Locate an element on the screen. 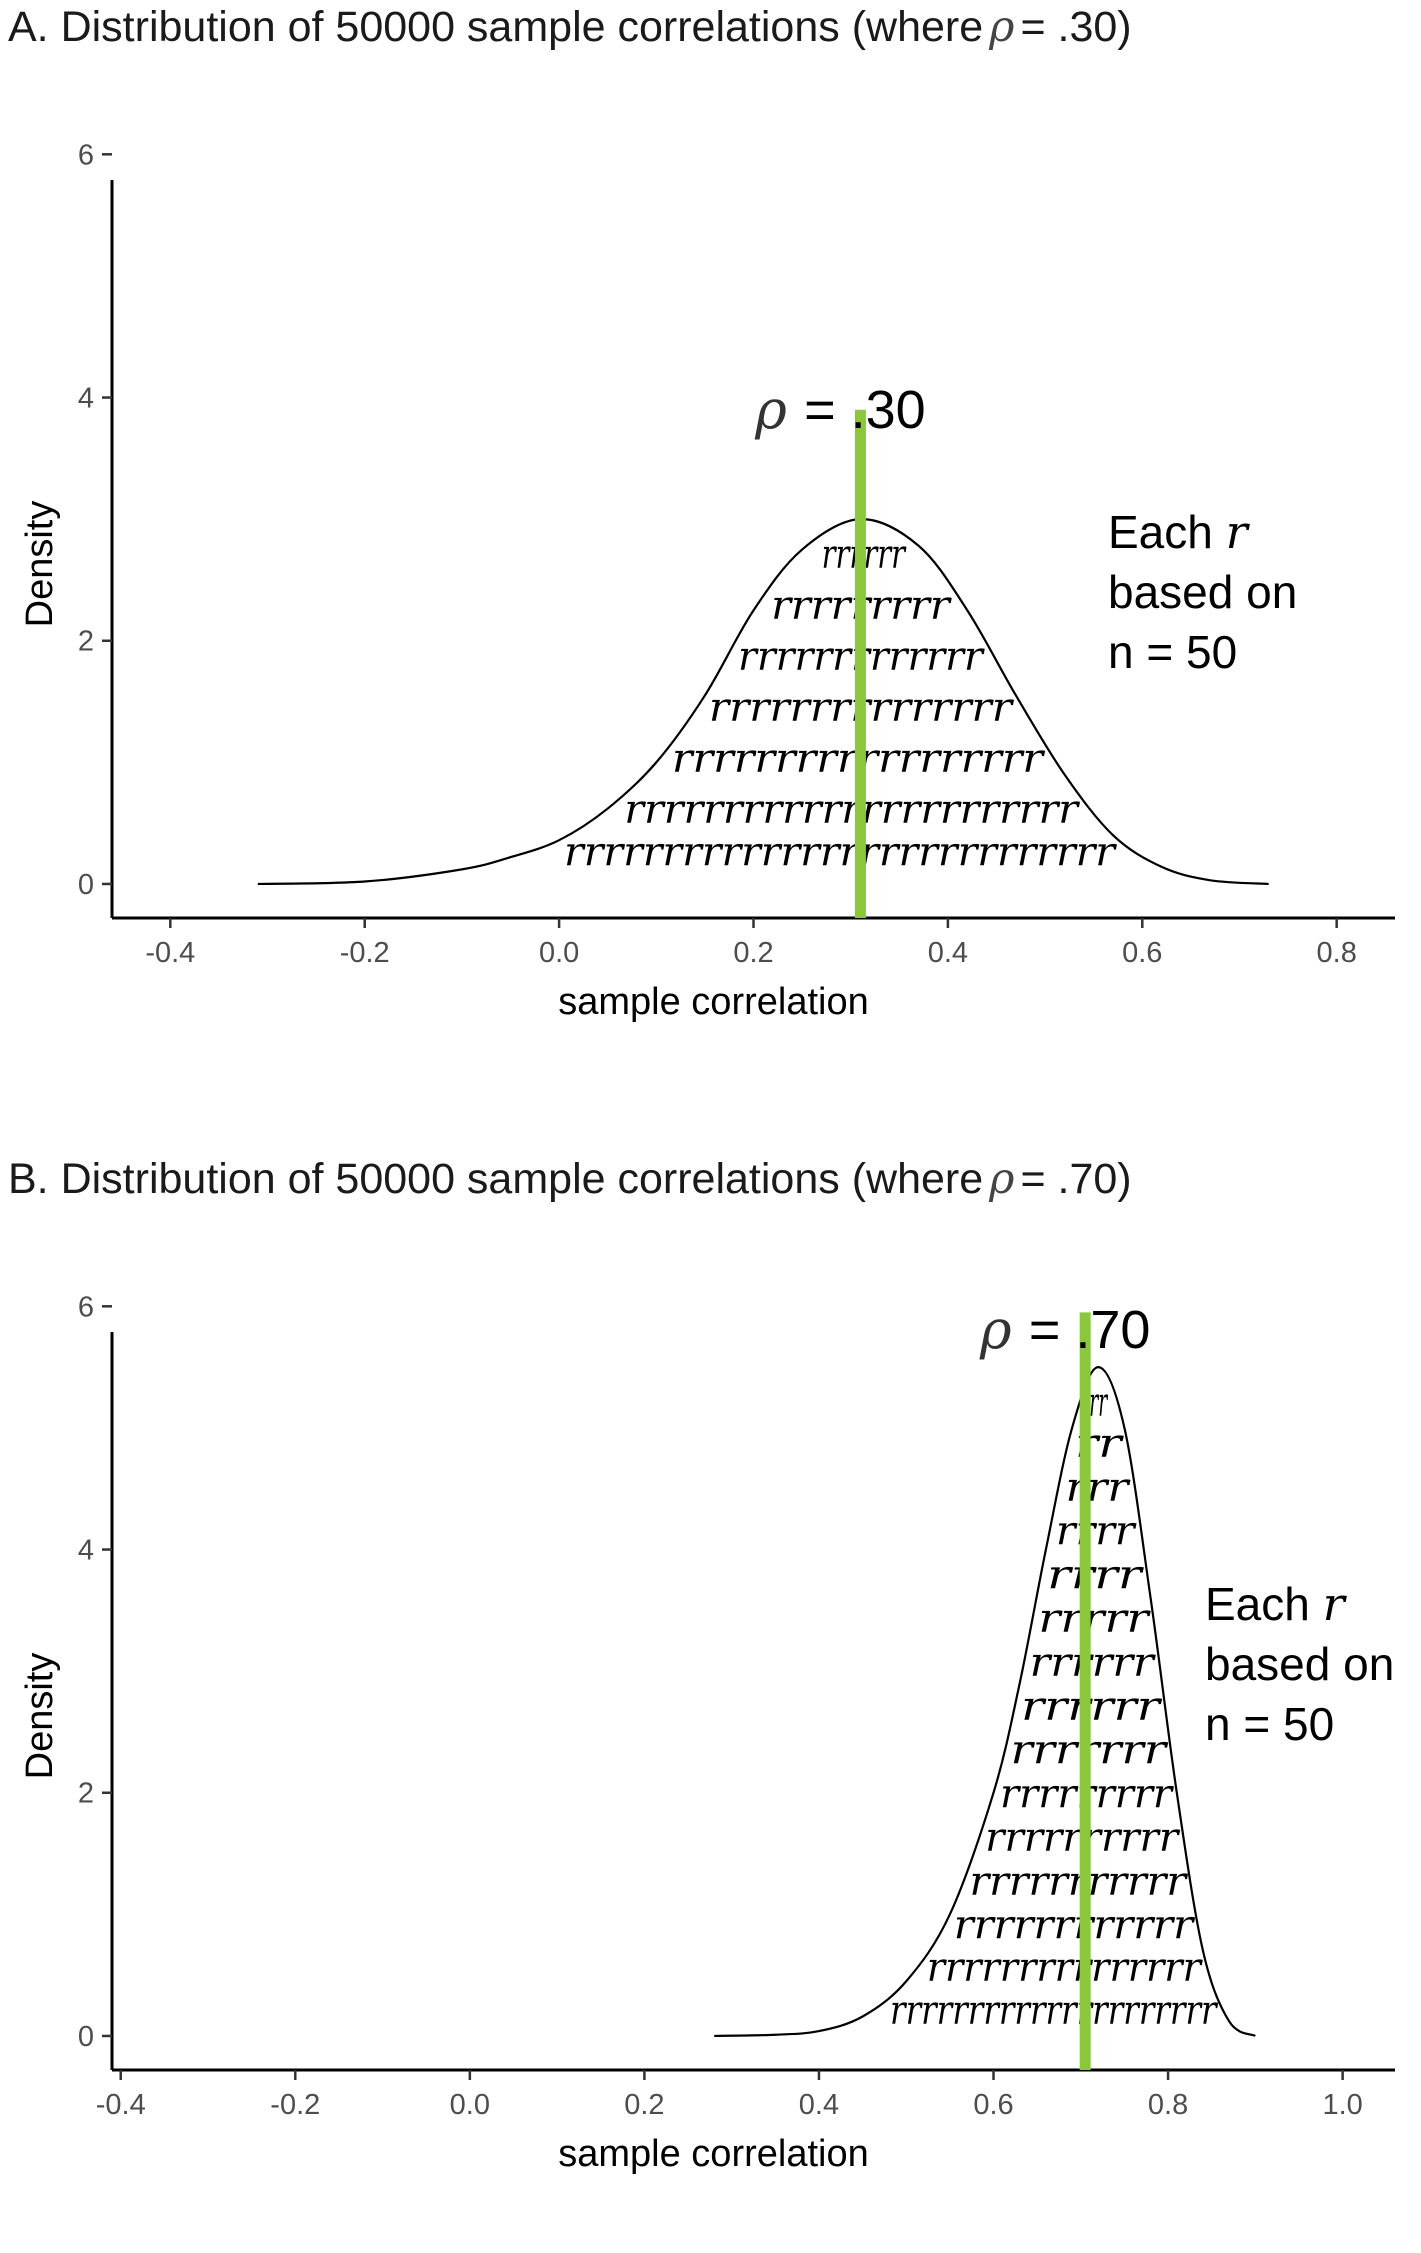 This screenshot has height=2253, width=1421. r-glyph-row: rrrrrrrrrrr is located at coordinates (1079, 1882).